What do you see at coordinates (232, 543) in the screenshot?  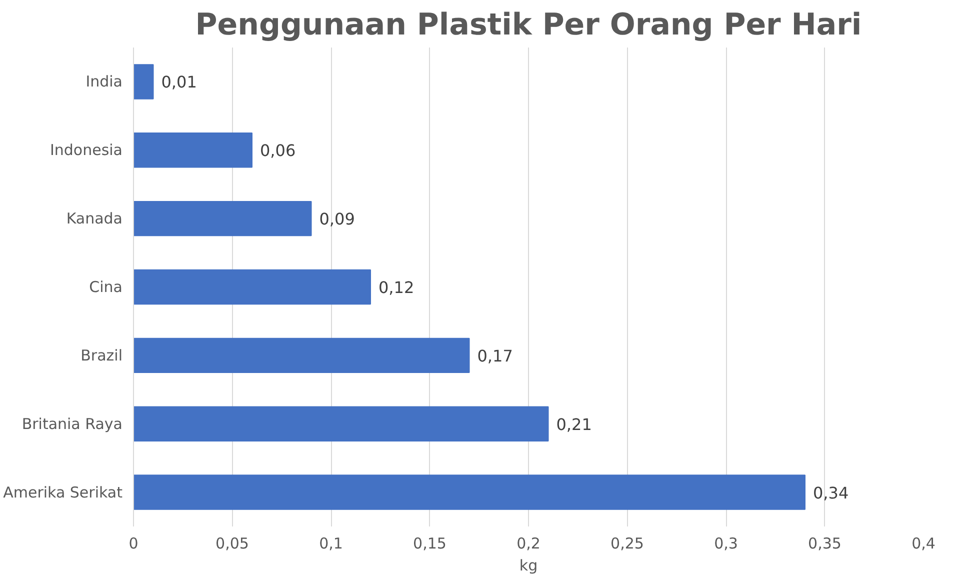 I see `x-tick-label: 0,05` at bounding box center [232, 543].